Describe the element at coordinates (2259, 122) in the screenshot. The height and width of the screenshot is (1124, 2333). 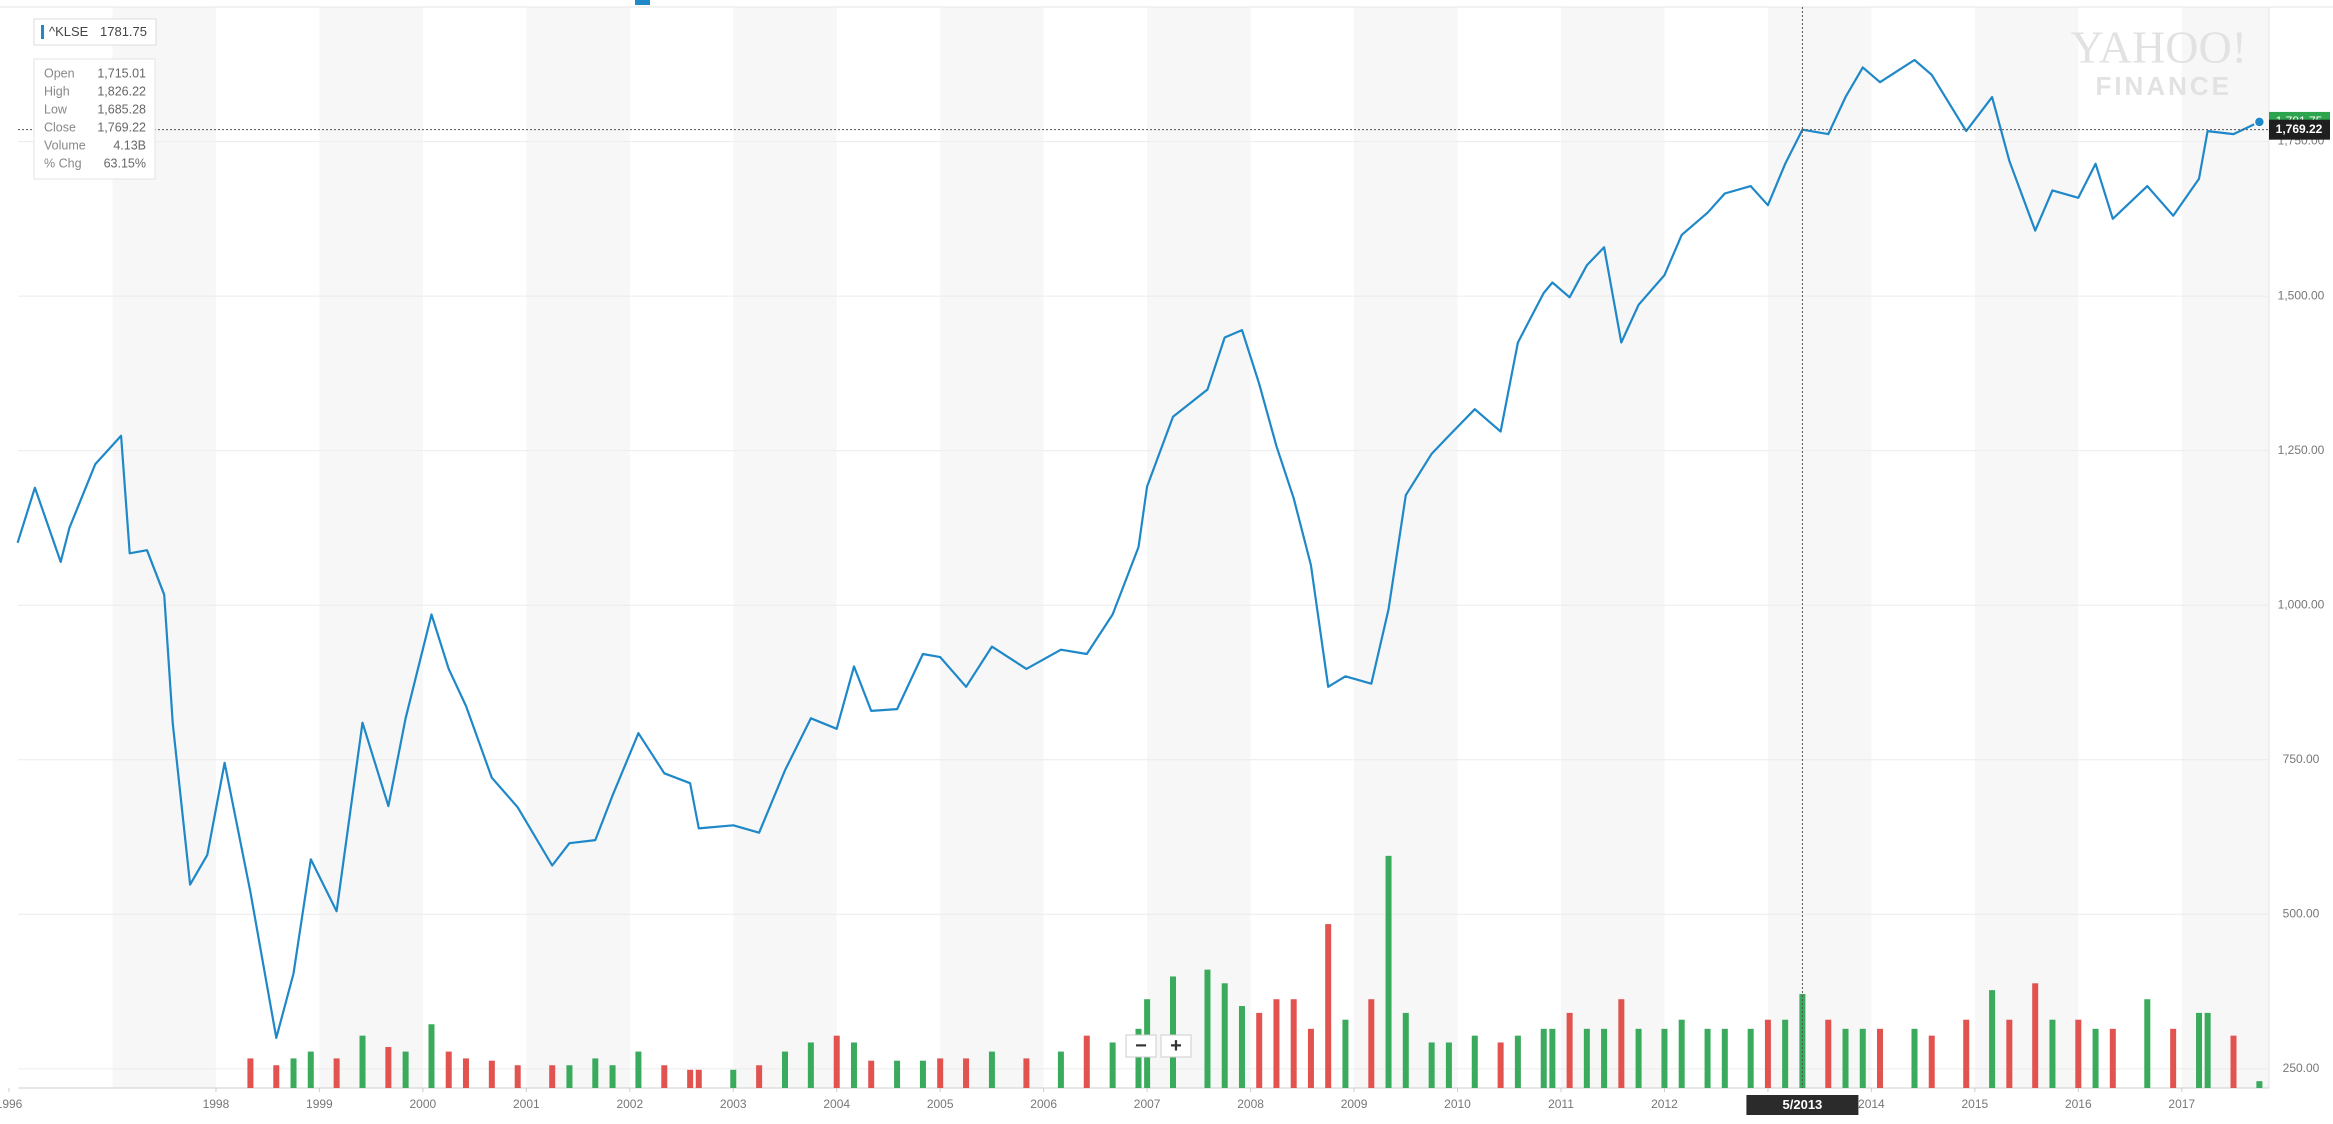
I see `last-point` at that location.